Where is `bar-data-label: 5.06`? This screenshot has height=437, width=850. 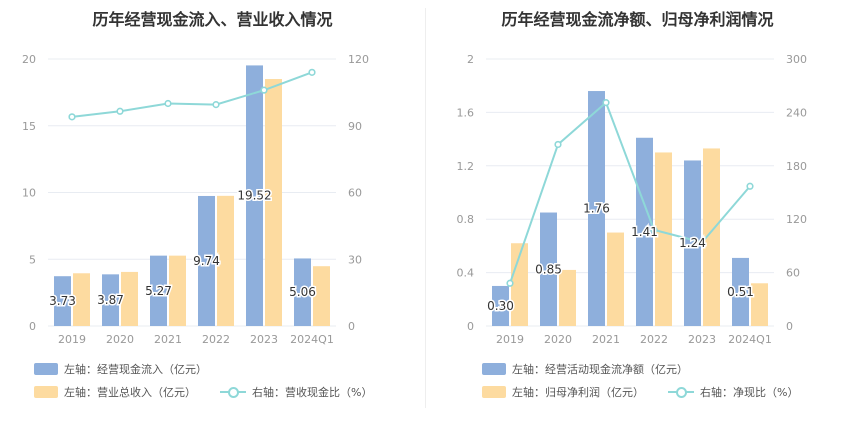
bar-data-label: 5.06 is located at coordinates (302, 292).